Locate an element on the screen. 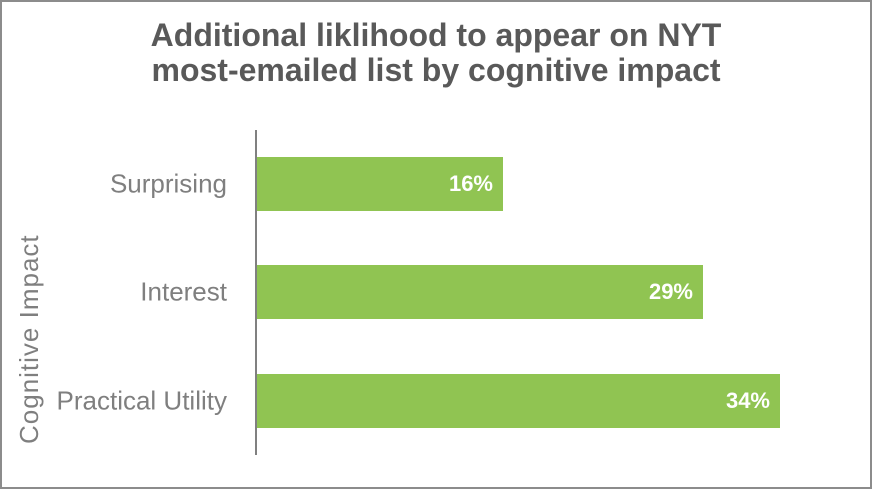 This screenshot has width=872, height=489. category-label: Interest is located at coordinates (183, 291).